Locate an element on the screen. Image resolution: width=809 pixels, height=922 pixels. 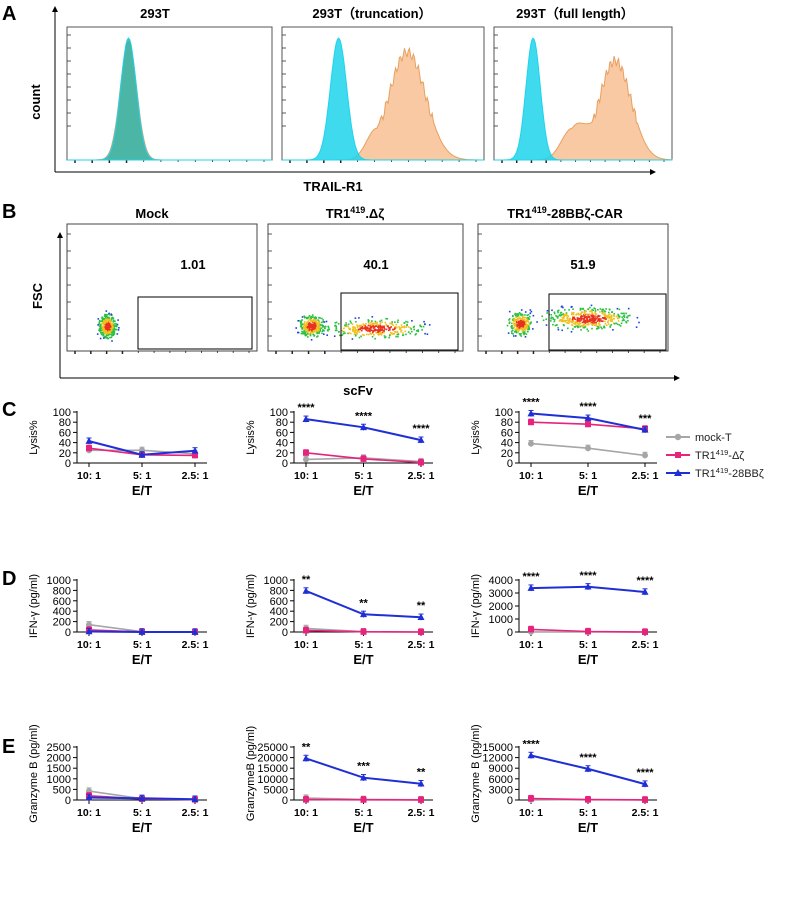
x-axis-label: E/T is located at coordinates (588, 827).